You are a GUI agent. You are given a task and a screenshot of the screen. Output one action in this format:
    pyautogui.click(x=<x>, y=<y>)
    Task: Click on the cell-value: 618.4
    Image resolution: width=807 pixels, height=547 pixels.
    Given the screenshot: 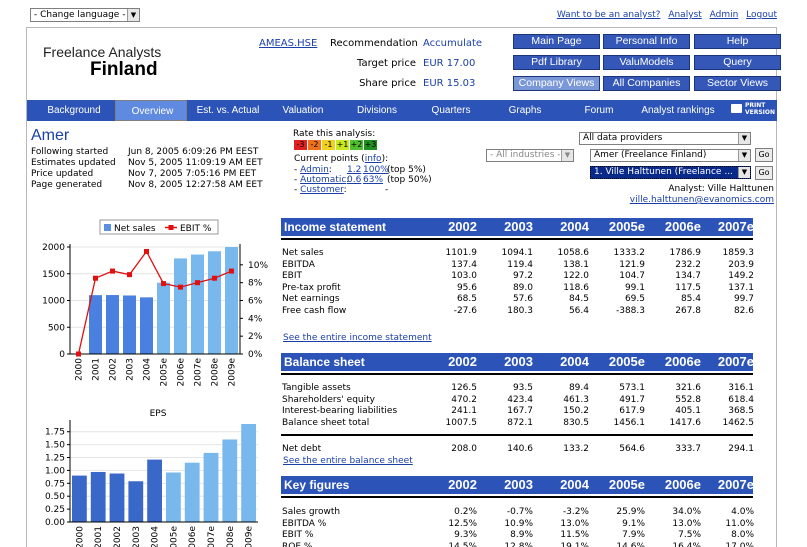 What is the action you would take?
    pyautogui.click(x=741, y=399)
    